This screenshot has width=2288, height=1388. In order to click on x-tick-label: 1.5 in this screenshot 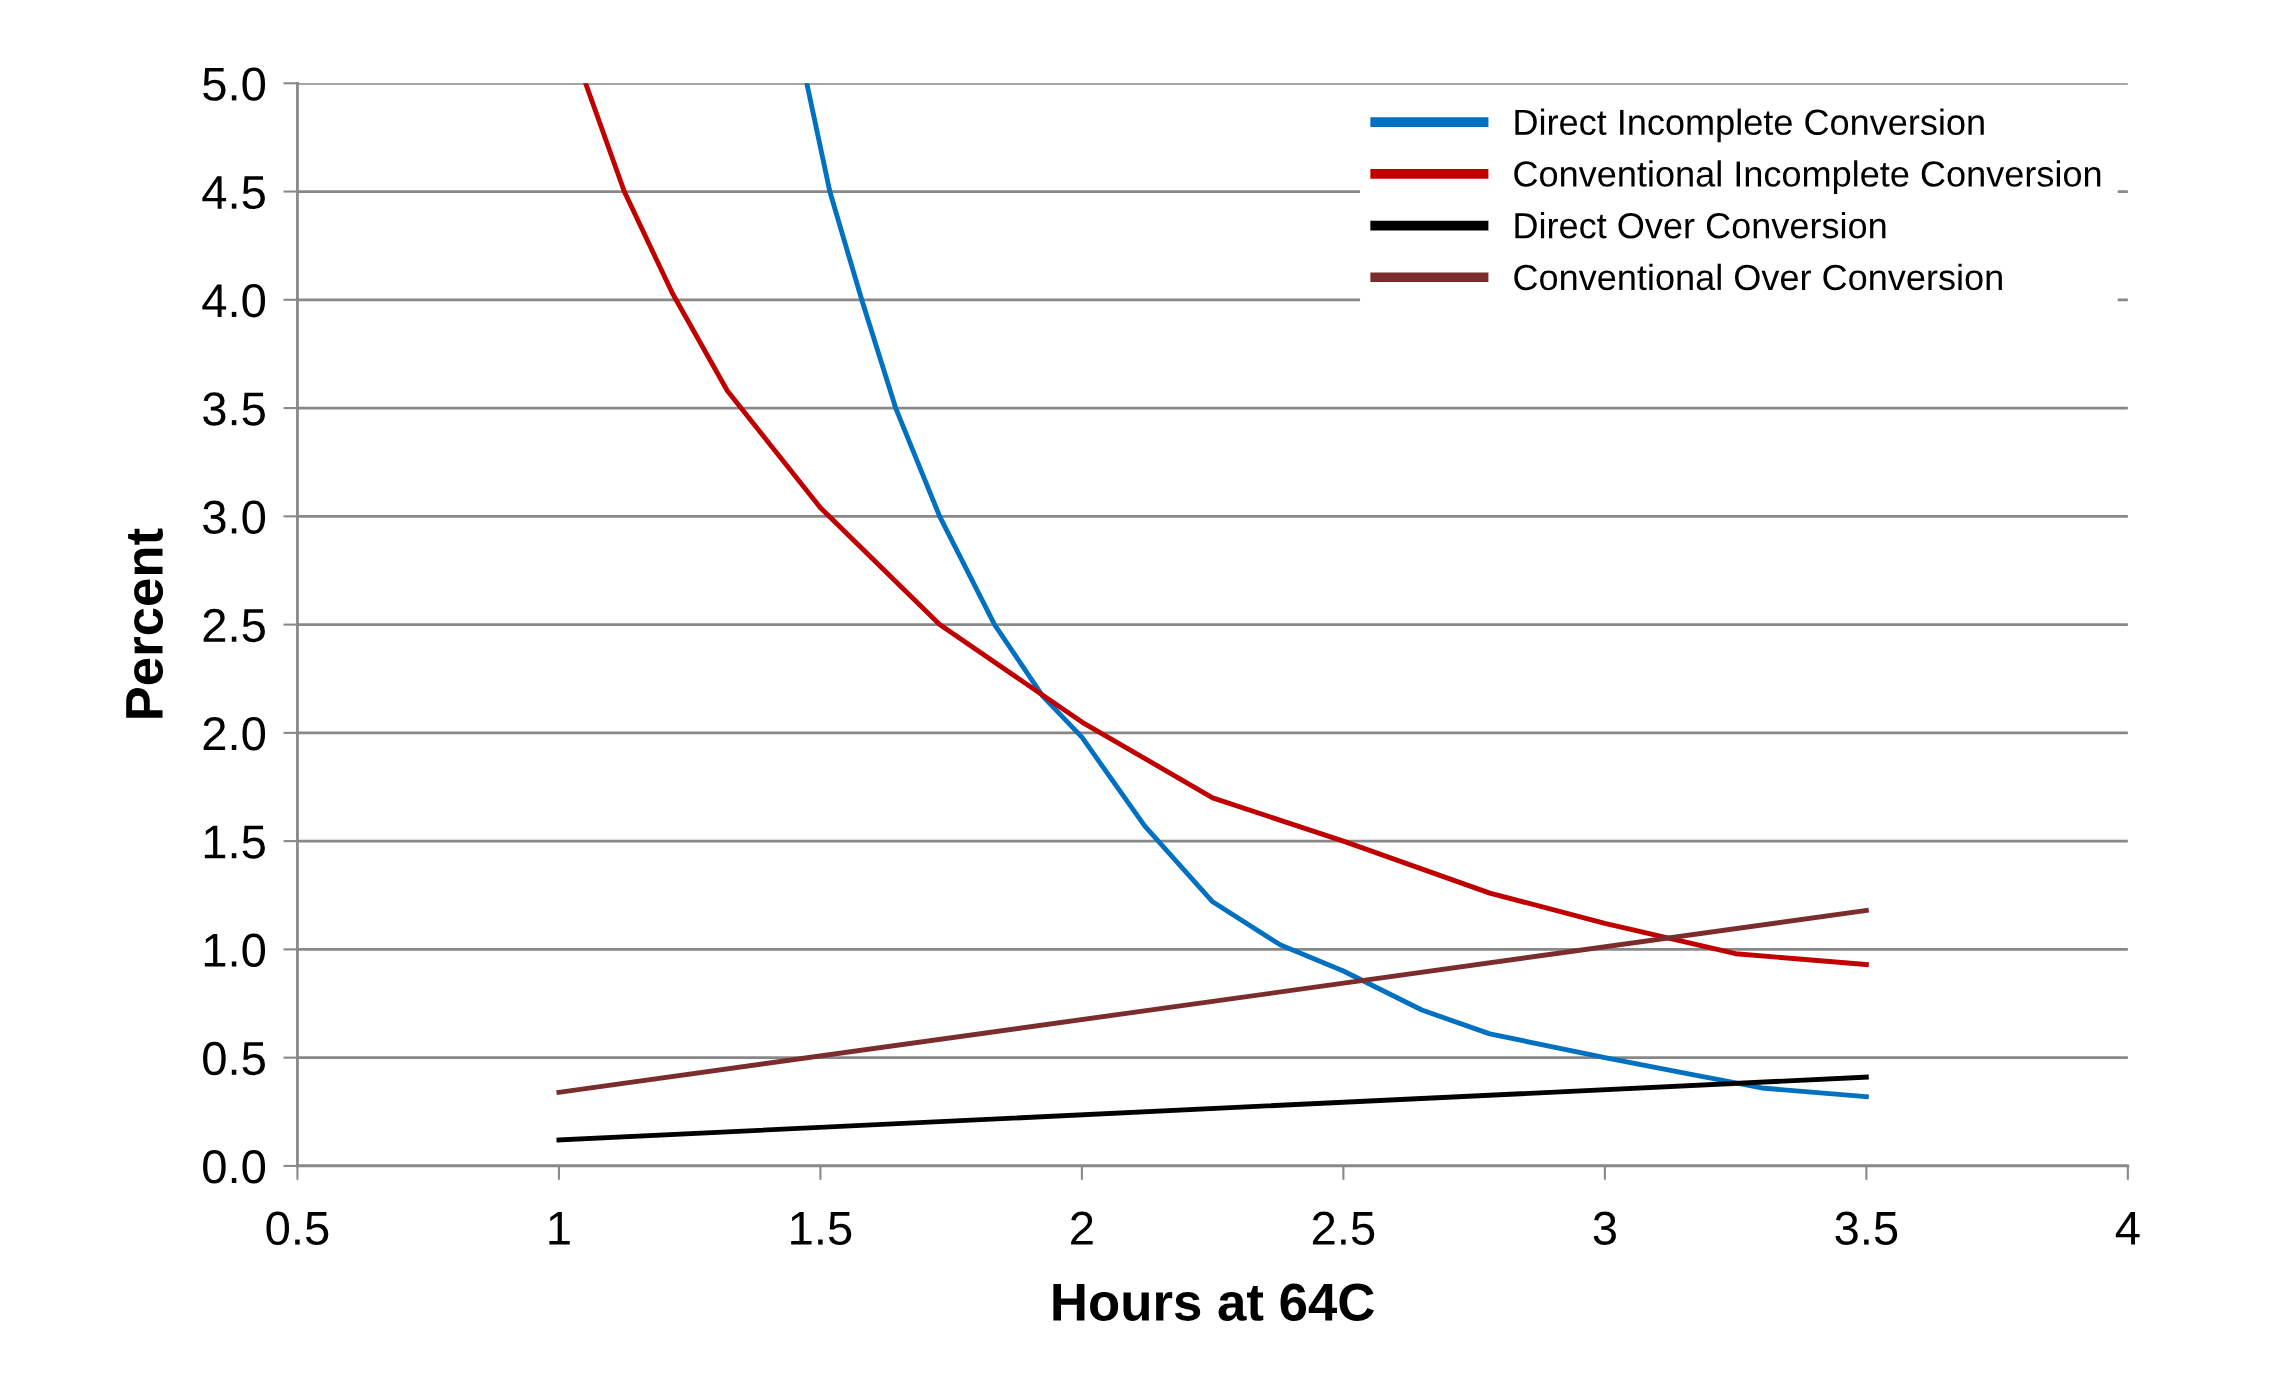, I will do `click(821, 1229)`.